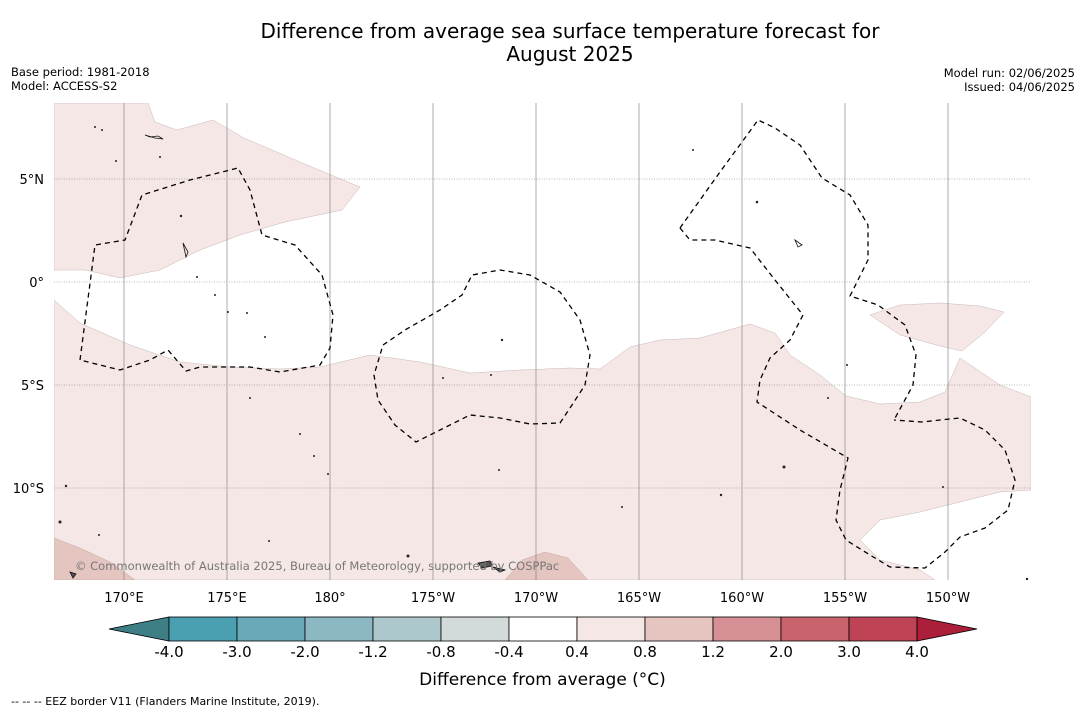 This screenshot has height=713, width=1085. I want to click on lat-label: 10°S, so click(28, 489).